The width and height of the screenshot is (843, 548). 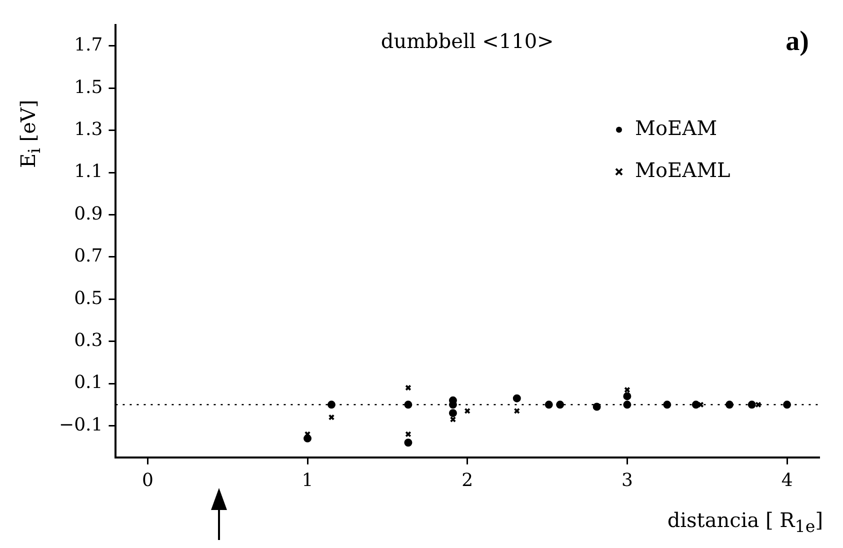 I want to click on y-tick-label: 1.3, so click(x=88, y=129).